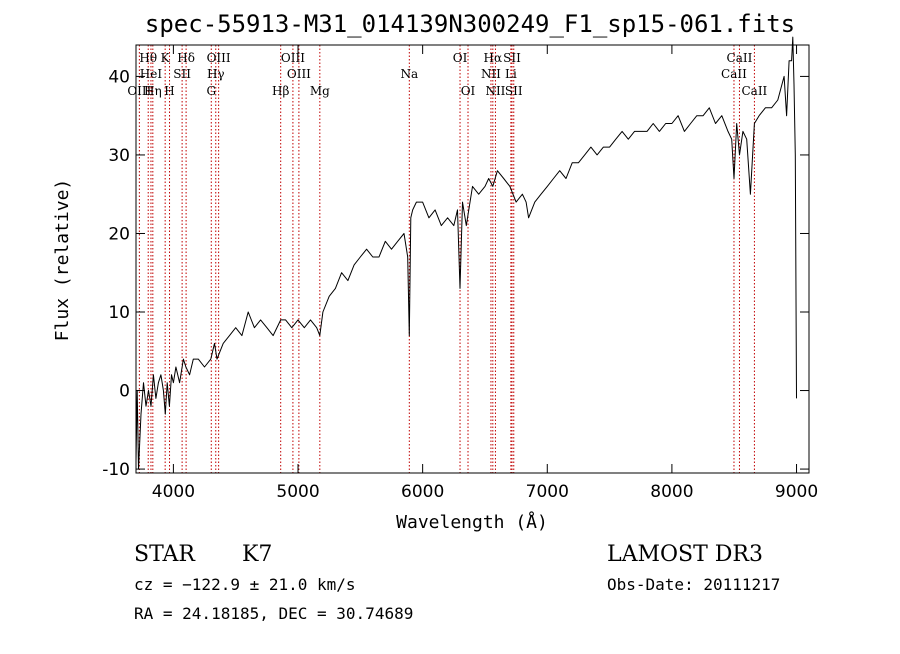 Image resolution: width=900 pixels, height=654 pixels. Describe the element at coordinates (173, 492) in the screenshot. I see `x-tick-label: 4000` at that location.